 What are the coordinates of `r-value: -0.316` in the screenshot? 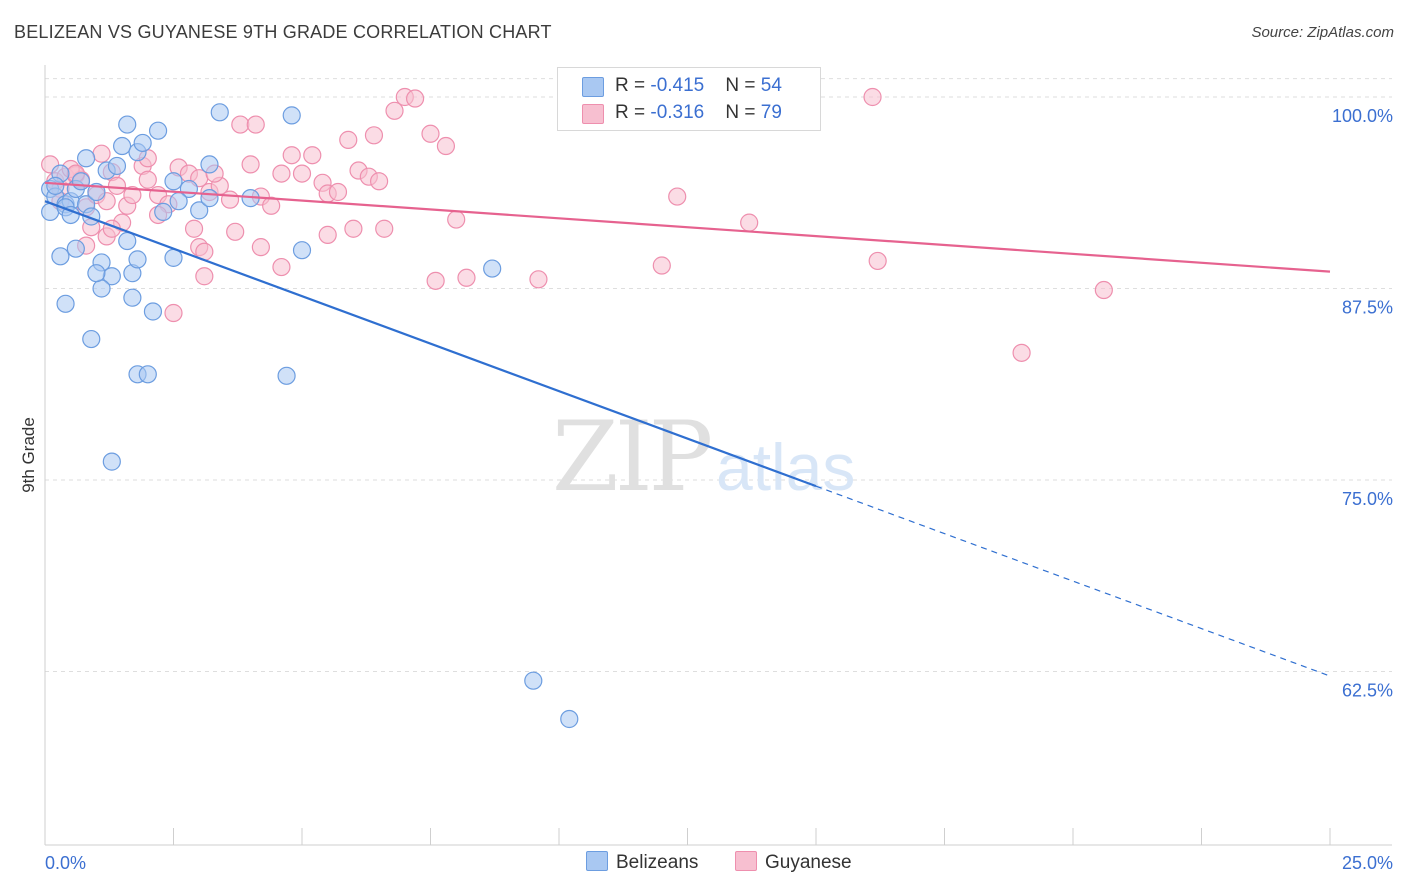 It's located at (677, 112).